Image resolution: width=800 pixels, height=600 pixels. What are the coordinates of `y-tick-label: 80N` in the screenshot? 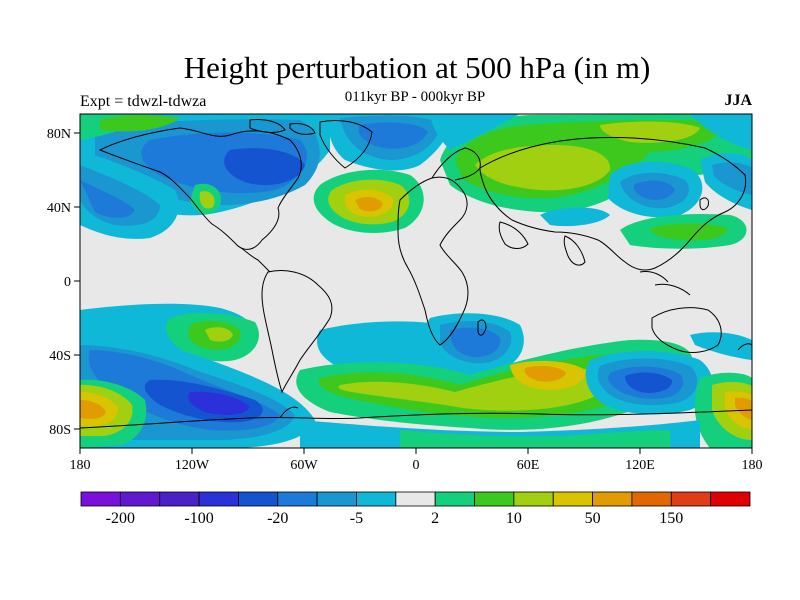 It's located at (59, 134).